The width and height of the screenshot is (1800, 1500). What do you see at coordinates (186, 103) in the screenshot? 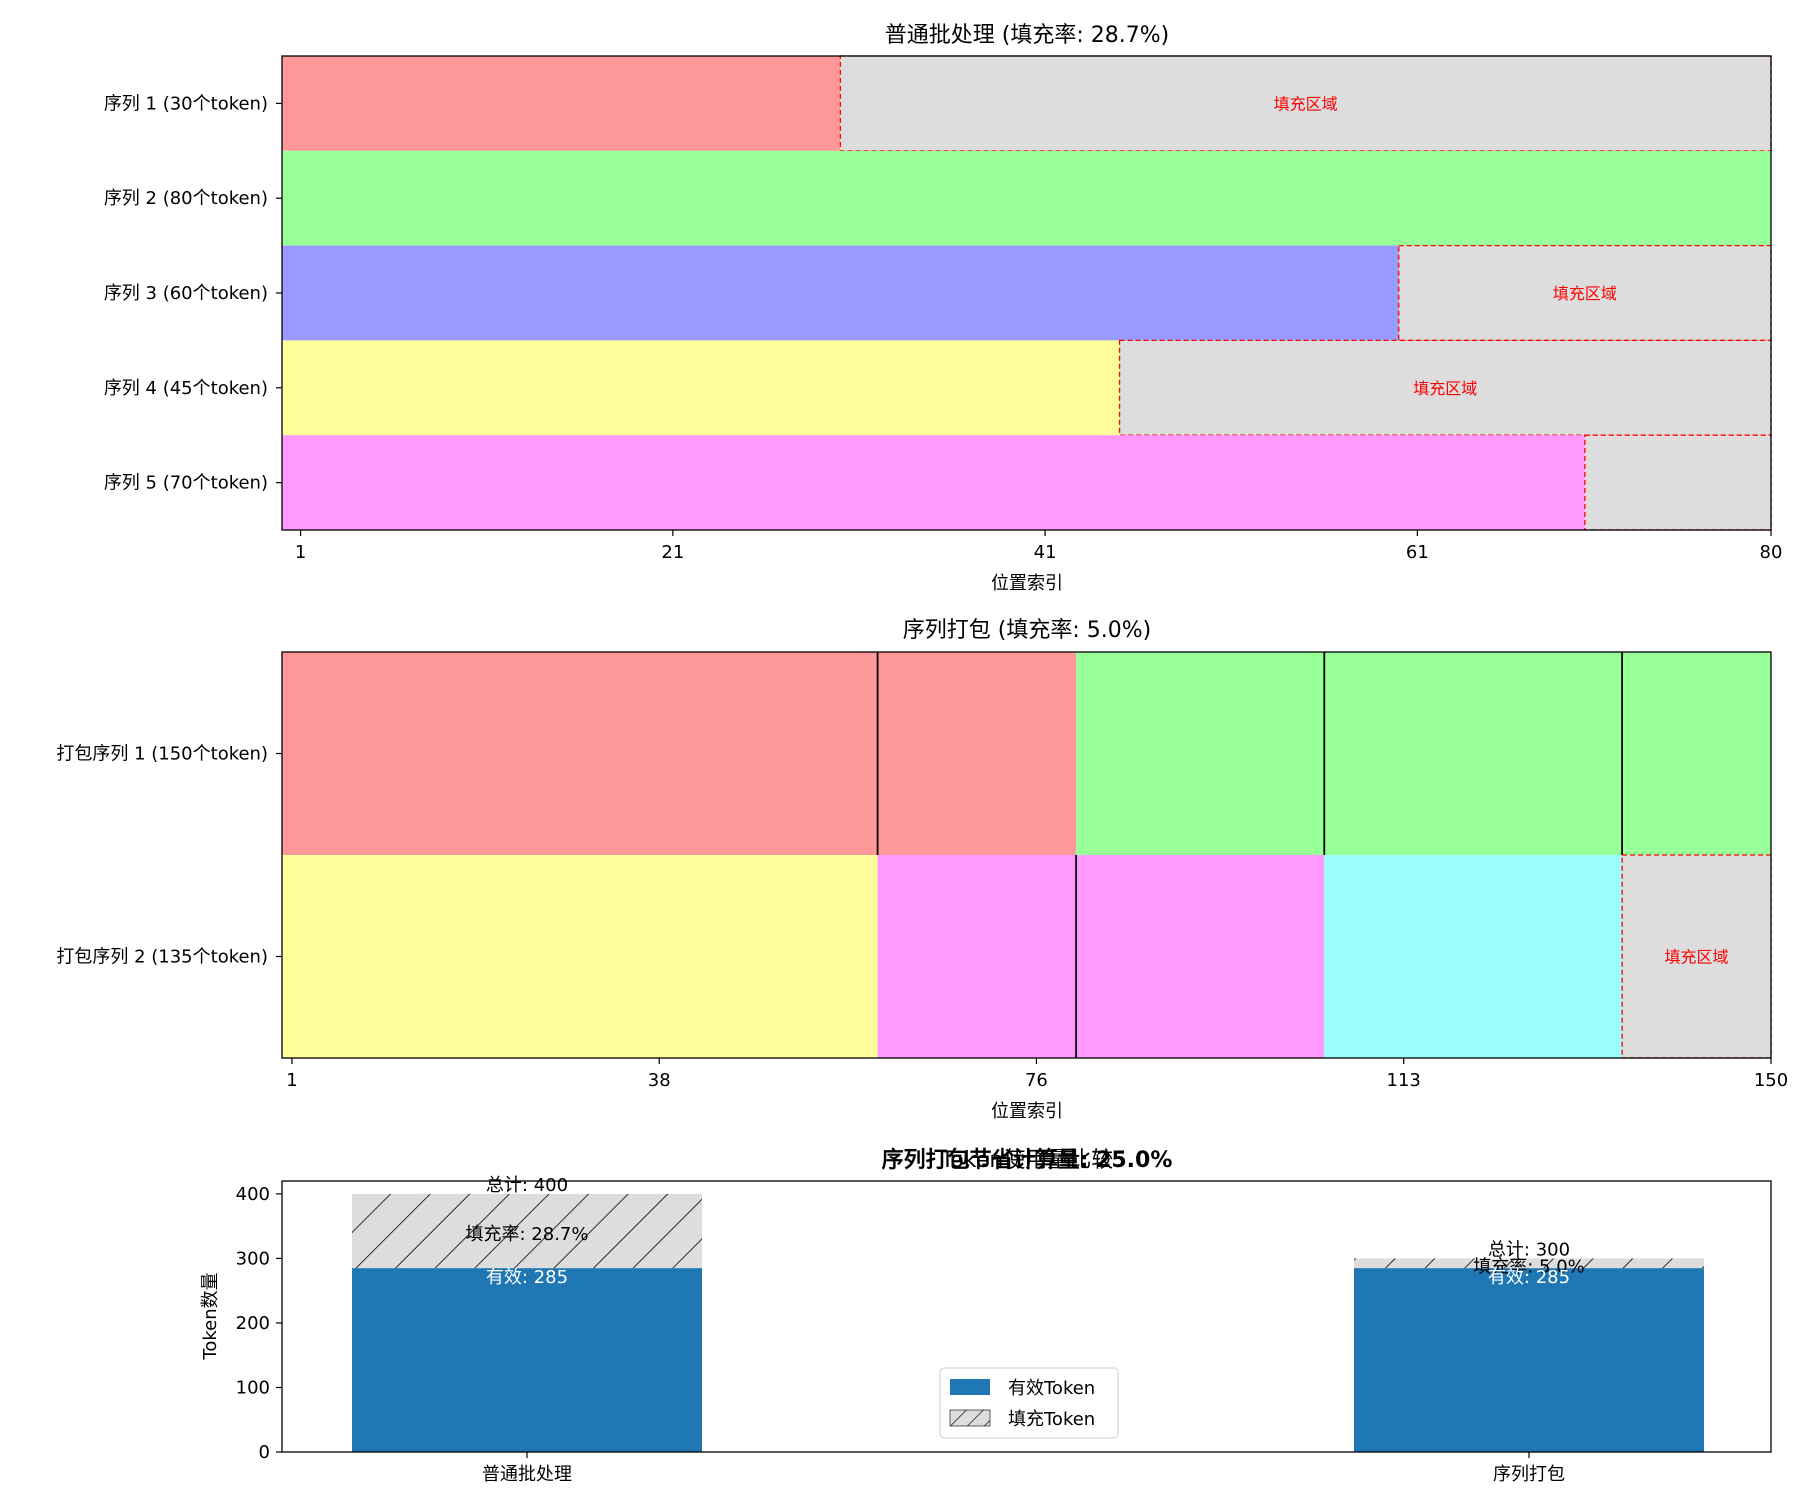
I see `y-tick-label: 序列 1 (30个token)` at bounding box center [186, 103].